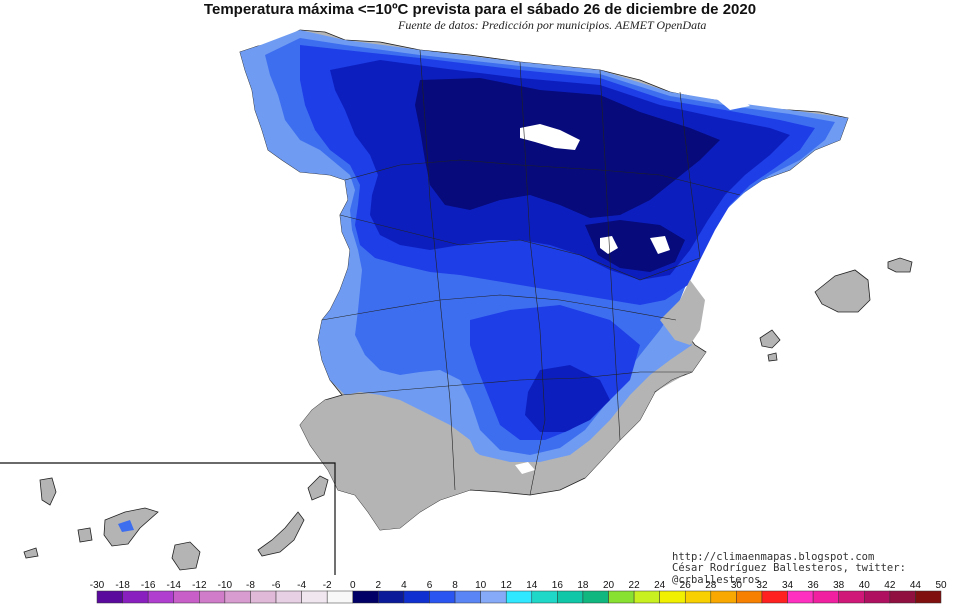 The width and height of the screenshot is (960, 609). What do you see at coordinates (788, 585) in the screenshot?
I see `legend-tick-label: 34` at bounding box center [788, 585].